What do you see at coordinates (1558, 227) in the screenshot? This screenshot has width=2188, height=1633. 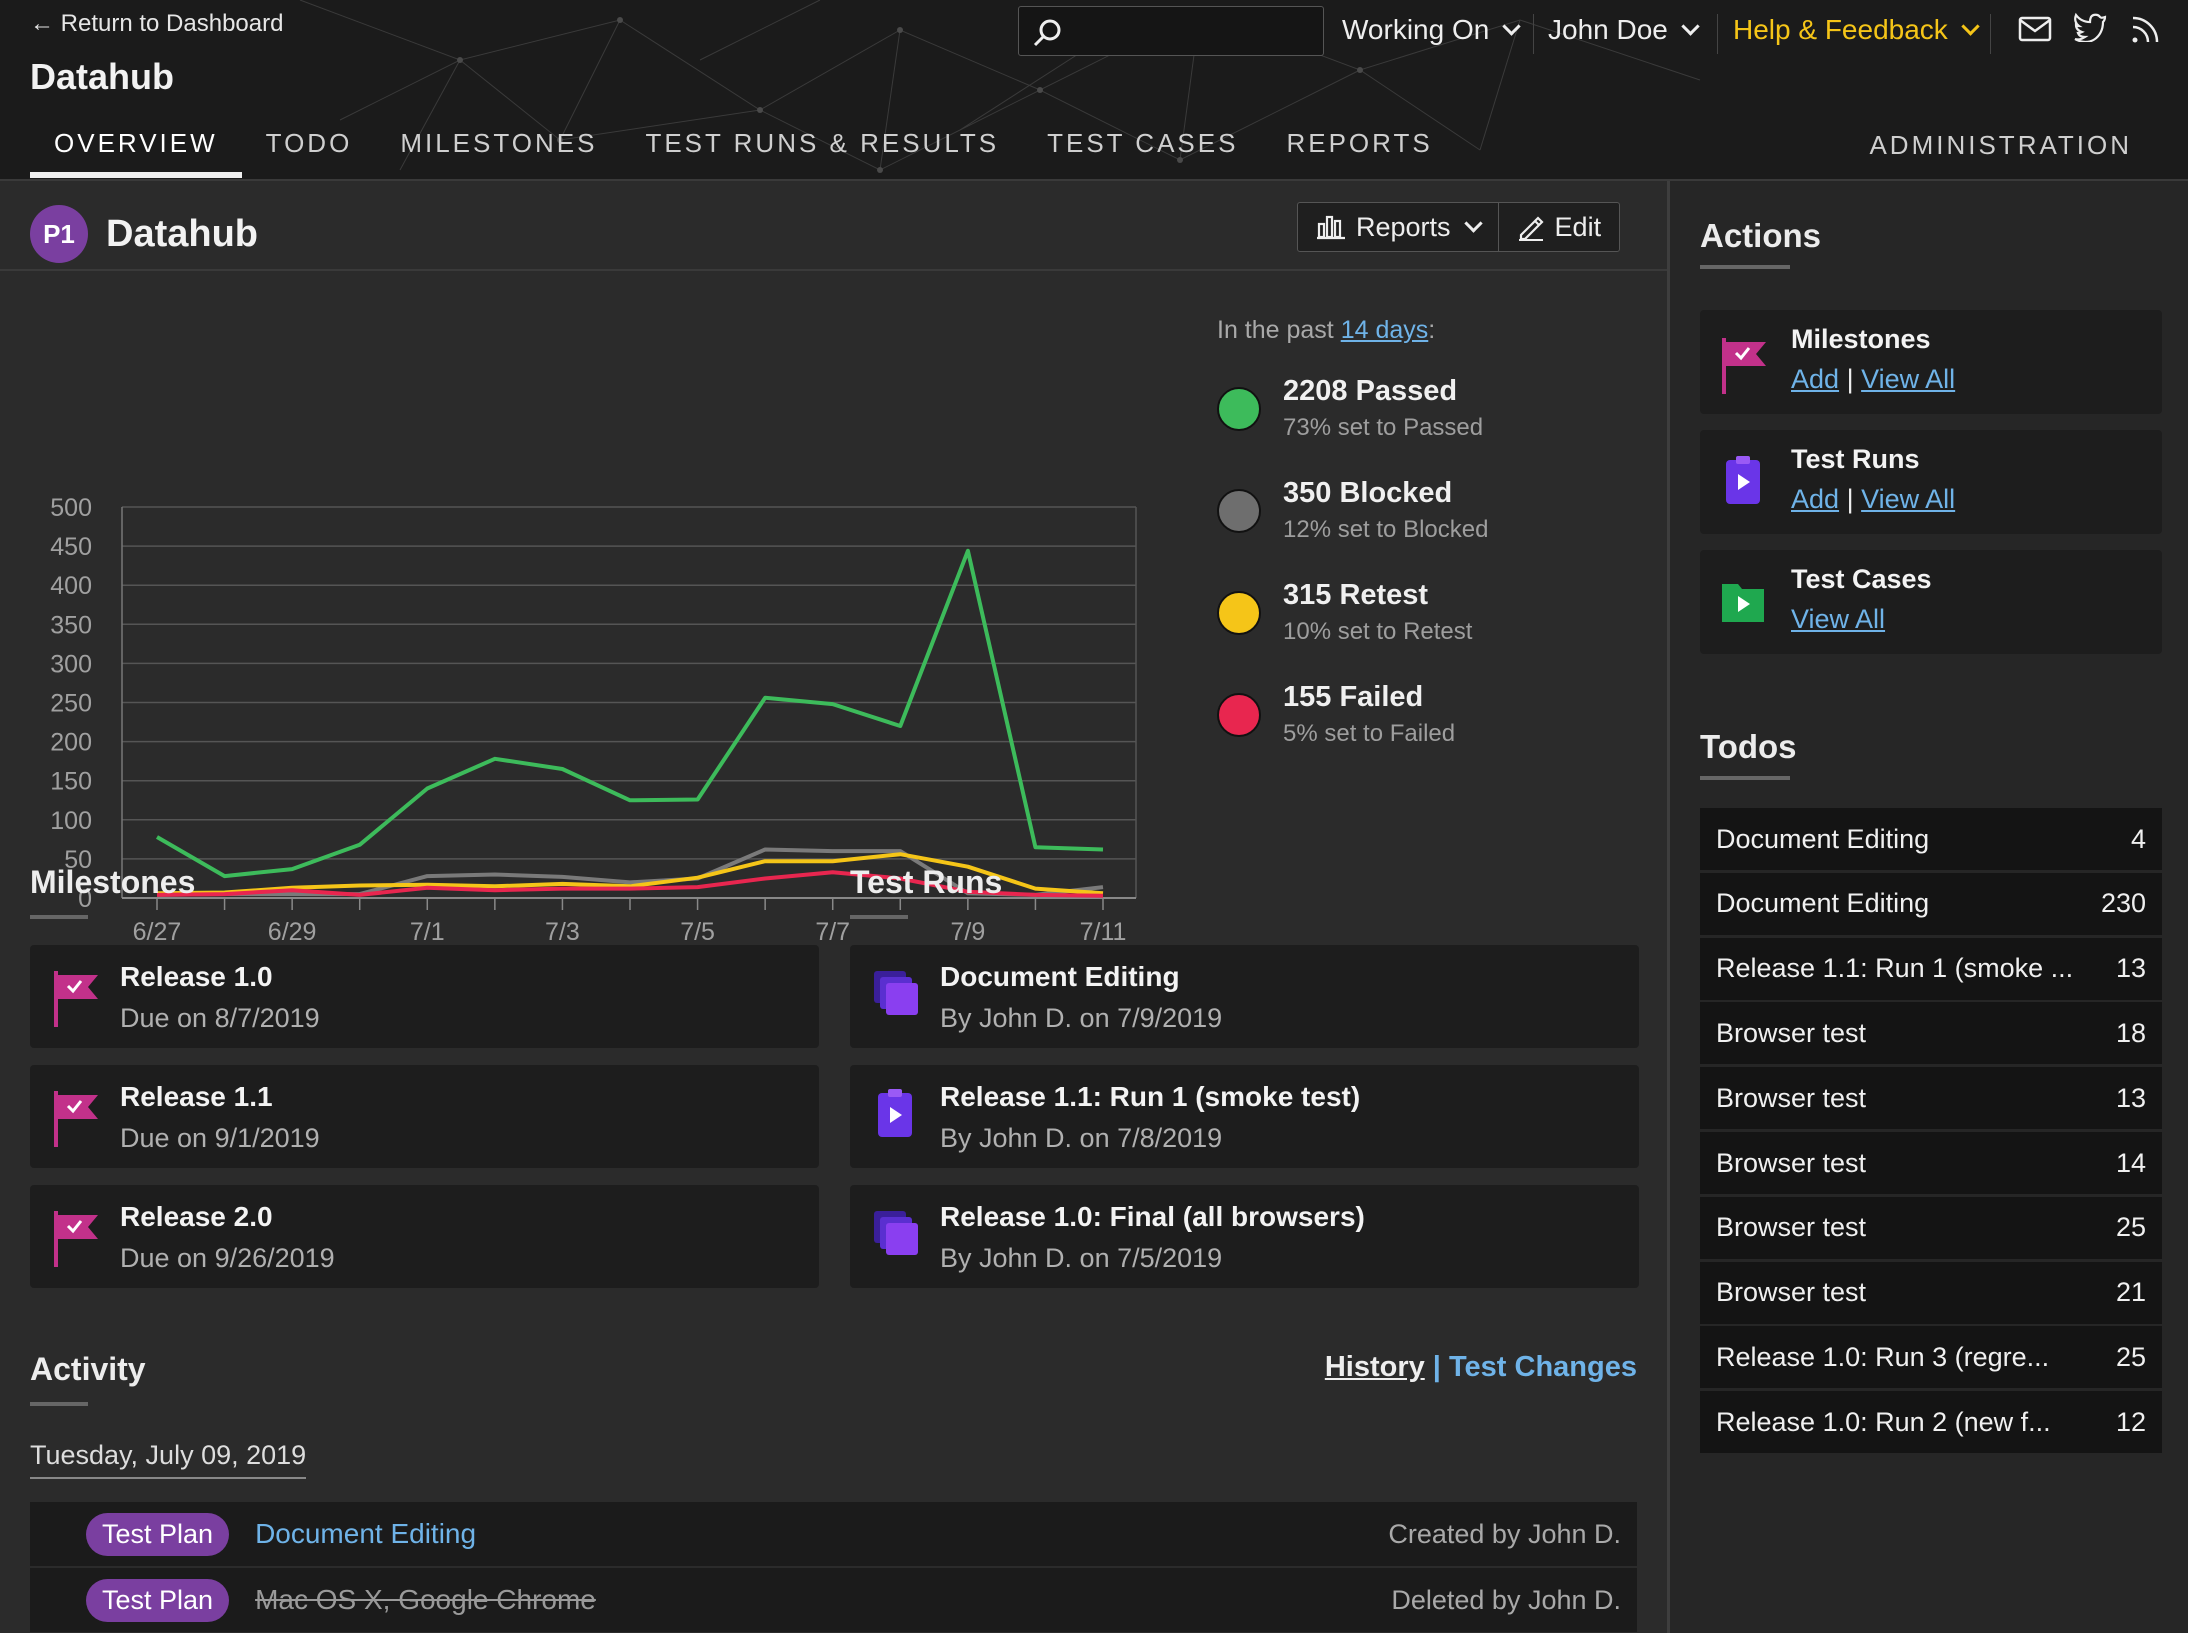 I see `edit-button: Edit` at bounding box center [1558, 227].